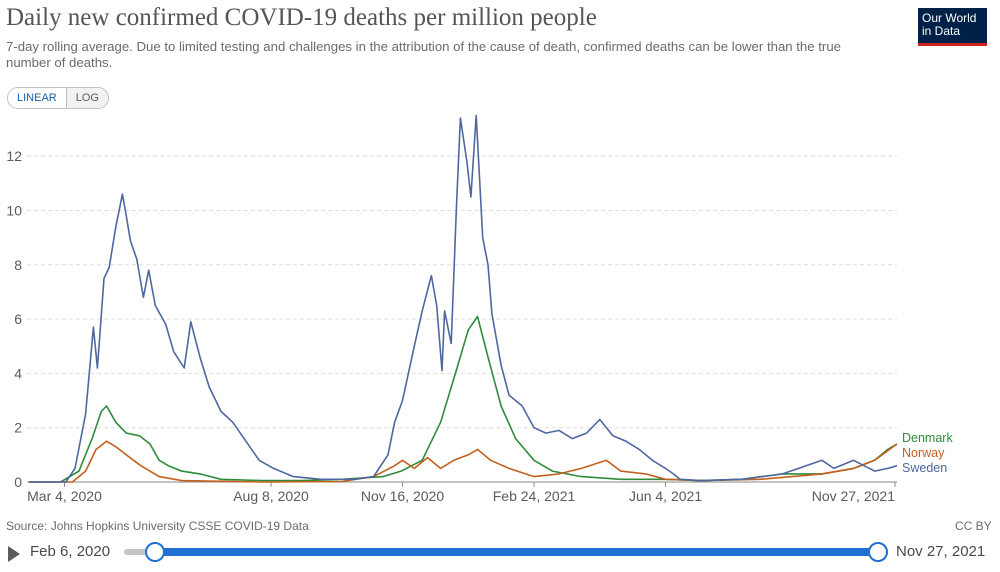  I want to click on timeline: Feb 6, 2020 Nov 27, 2021, so click(500, 555).